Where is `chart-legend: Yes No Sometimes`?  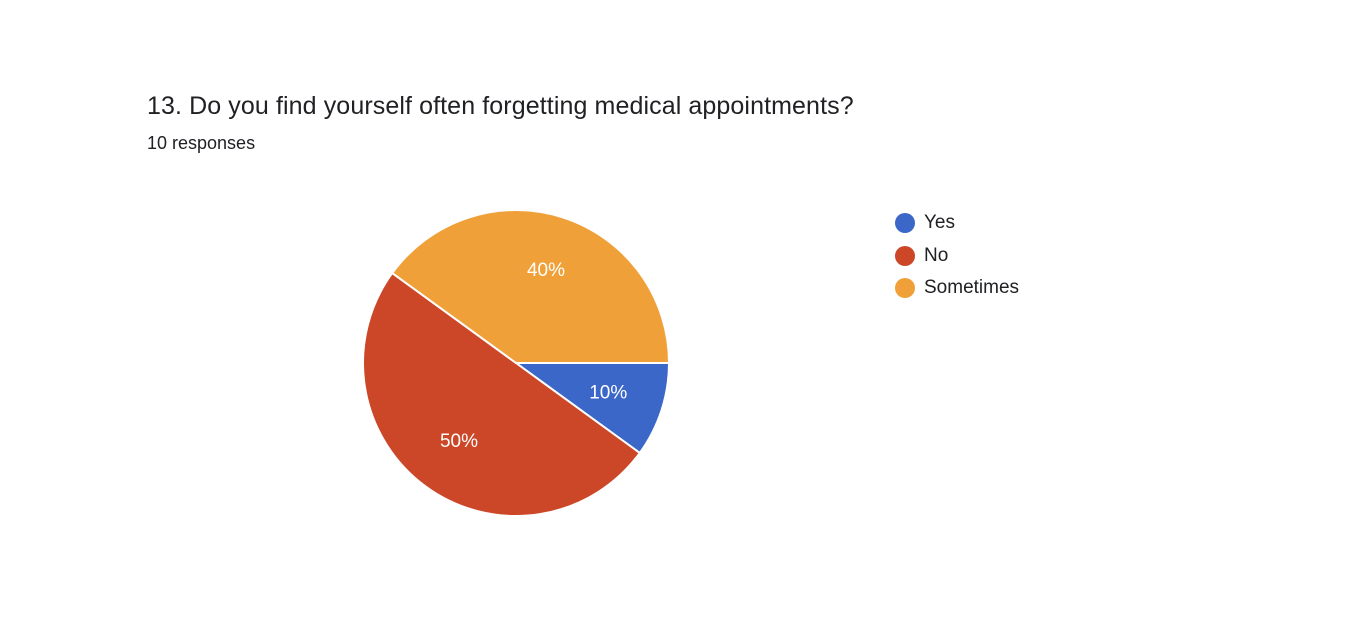 chart-legend: Yes No Sometimes is located at coordinates (957, 256).